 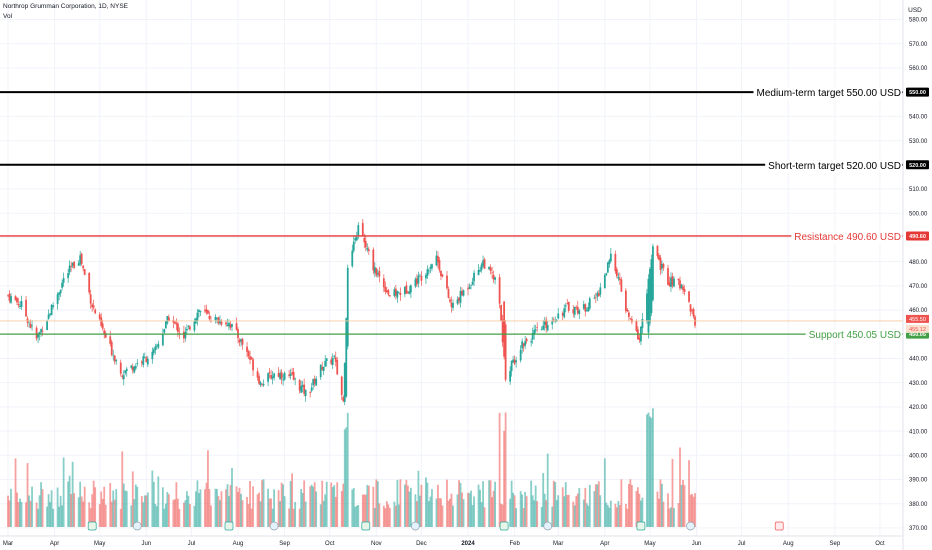 I want to click on x-tick-label: Apr, so click(x=604, y=544).